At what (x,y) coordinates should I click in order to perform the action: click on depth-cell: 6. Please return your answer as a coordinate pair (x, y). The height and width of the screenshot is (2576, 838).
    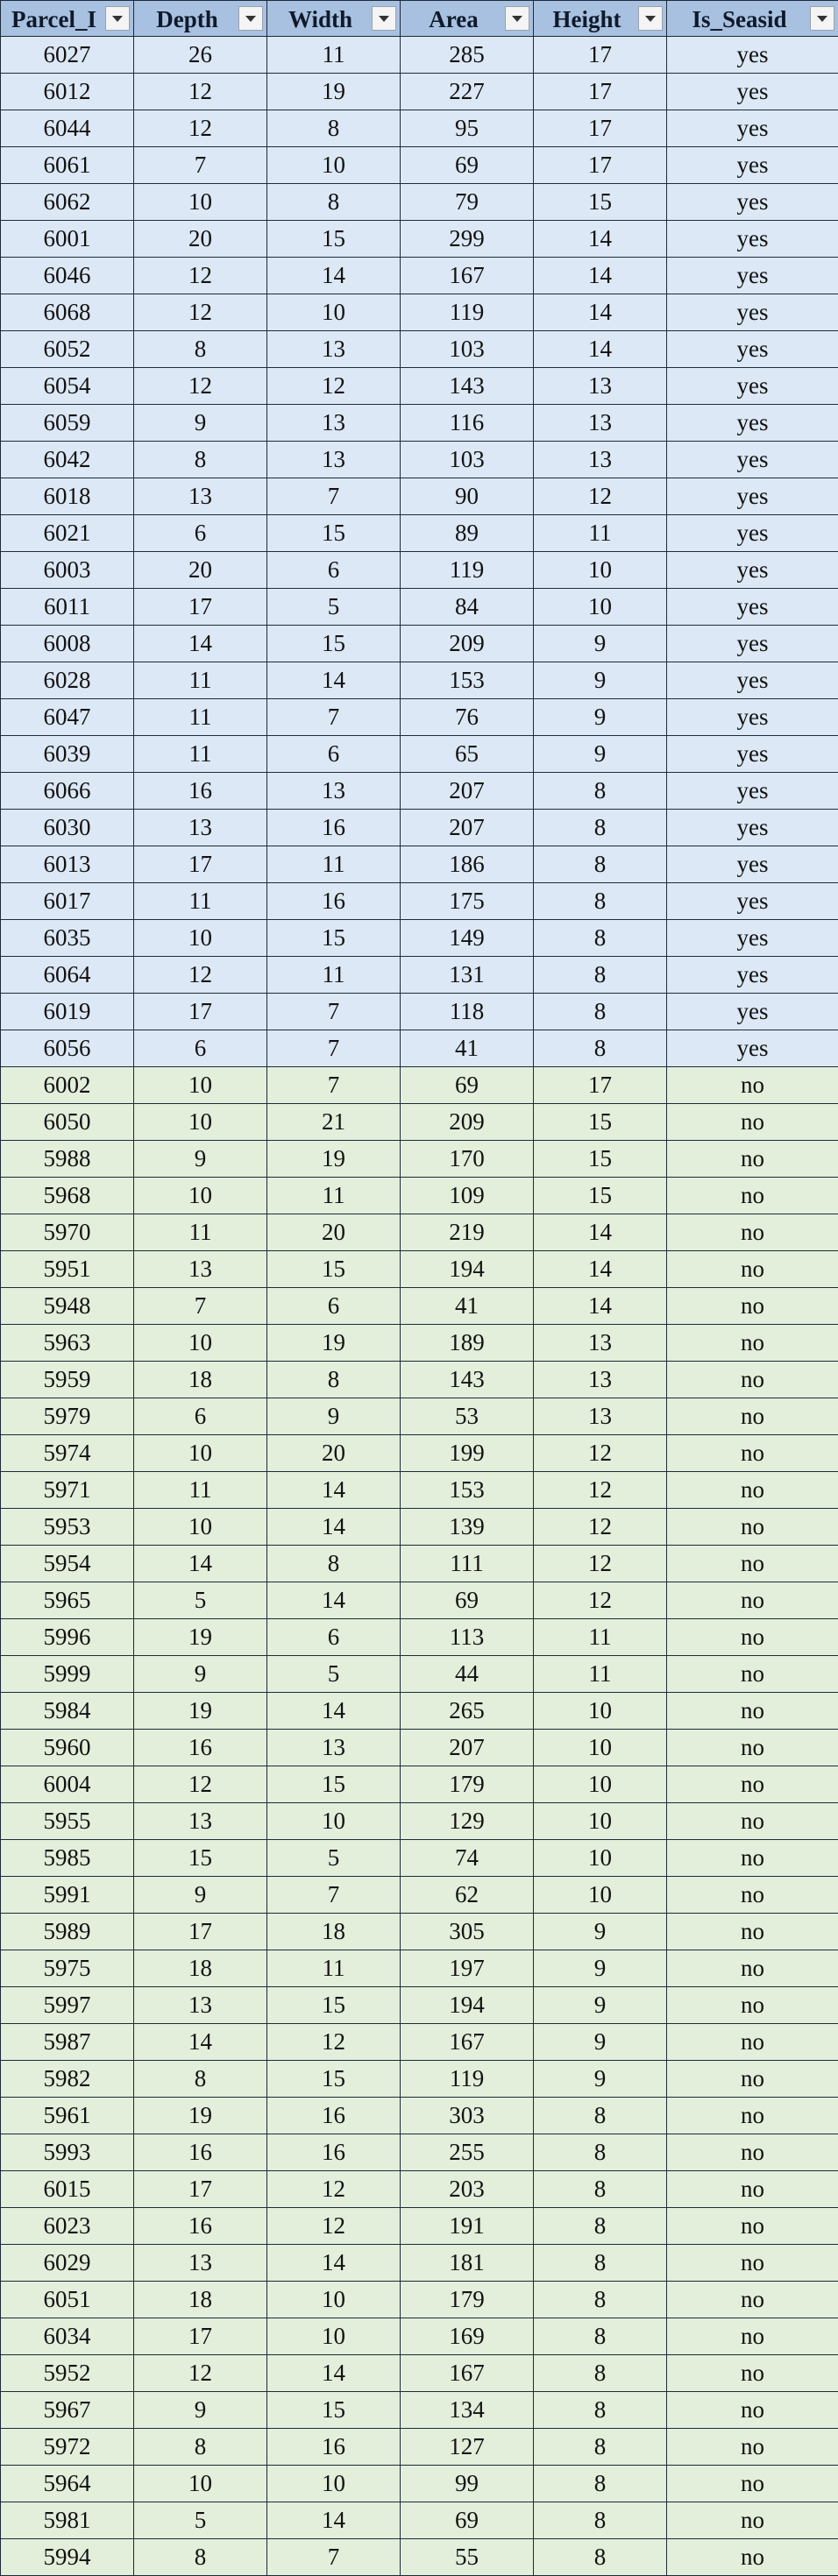
    Looking at the image, I should click on (200, 533).